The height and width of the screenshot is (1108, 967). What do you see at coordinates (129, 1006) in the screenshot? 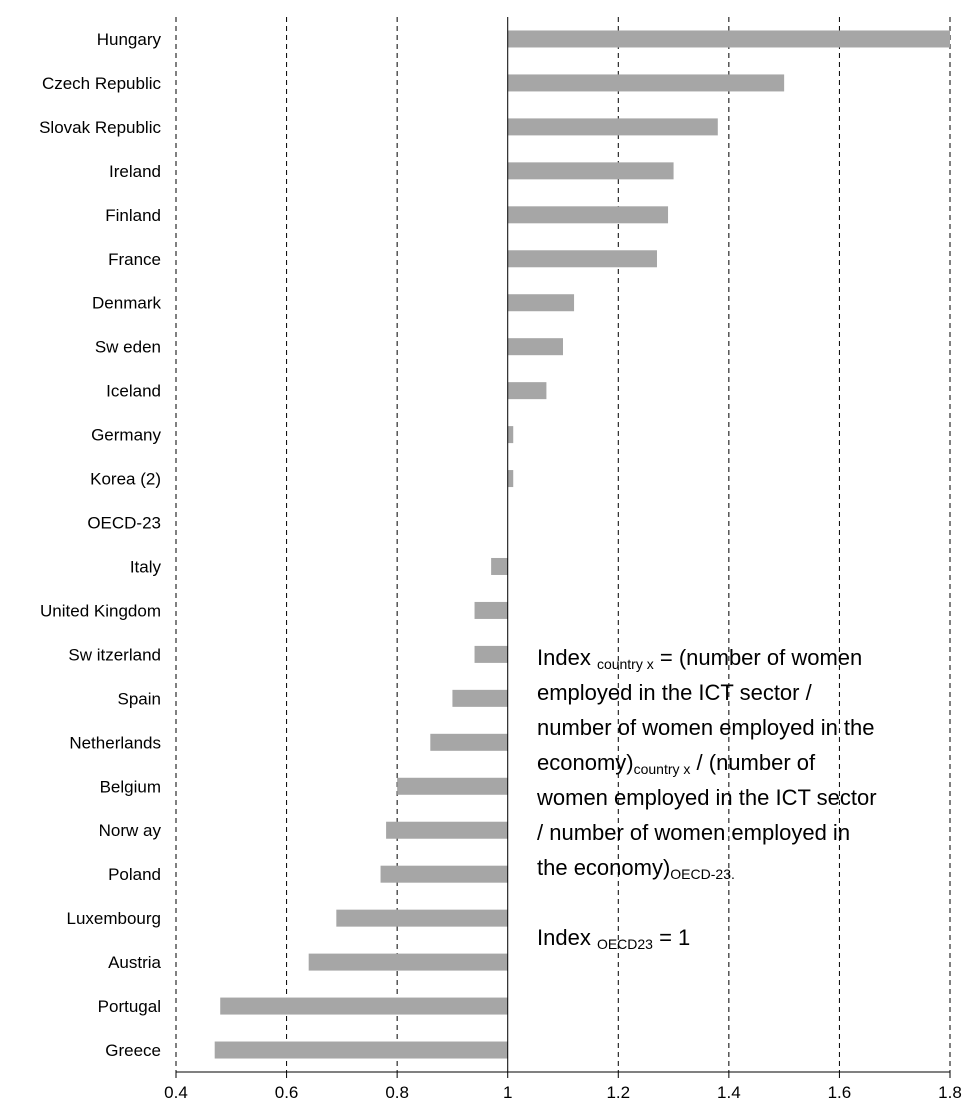
I see `category-label-22: Portugal` at bounding box center [129, 1006].